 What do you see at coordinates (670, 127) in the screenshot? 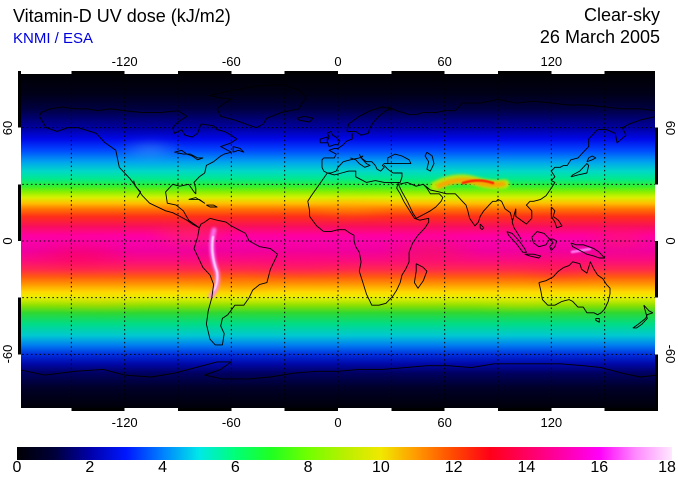
I see `lat-tick-right: 60` at bounding box center [670, 127].